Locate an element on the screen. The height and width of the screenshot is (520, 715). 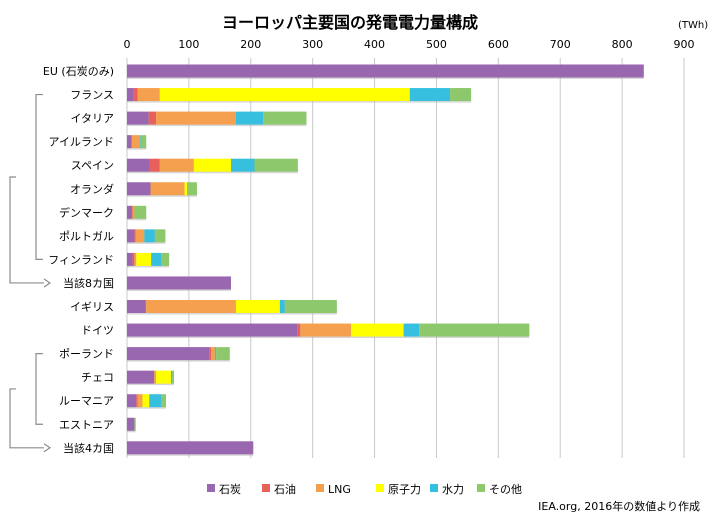
category-label: スペイン is located at coordinates (92, 165).